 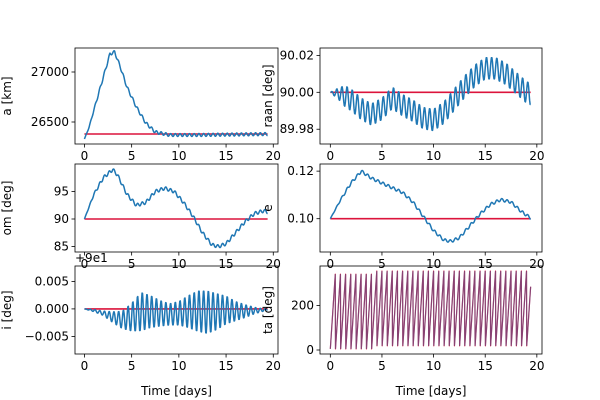 I want to click on y-axis-label: om [deg], so click(x=7, y=208).